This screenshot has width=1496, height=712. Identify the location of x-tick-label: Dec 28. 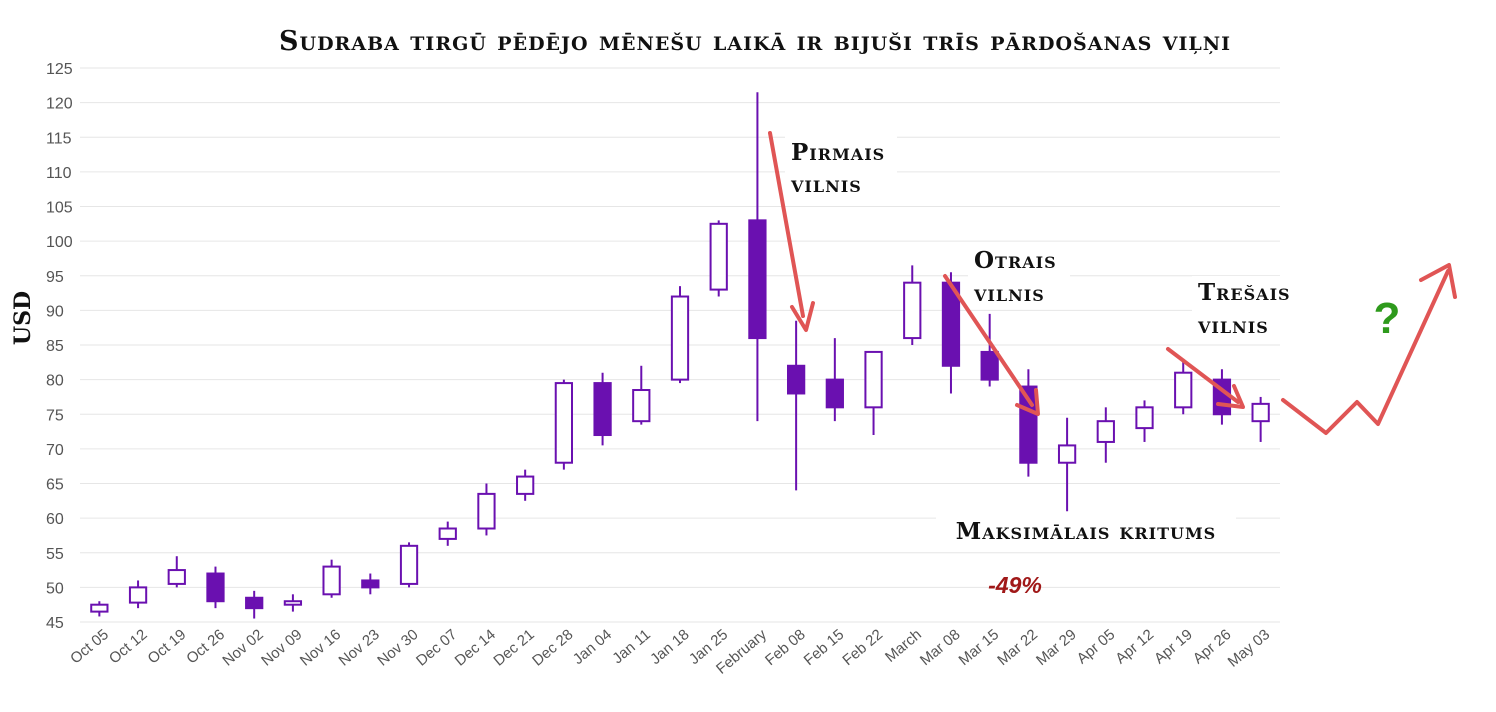
(552, 648).